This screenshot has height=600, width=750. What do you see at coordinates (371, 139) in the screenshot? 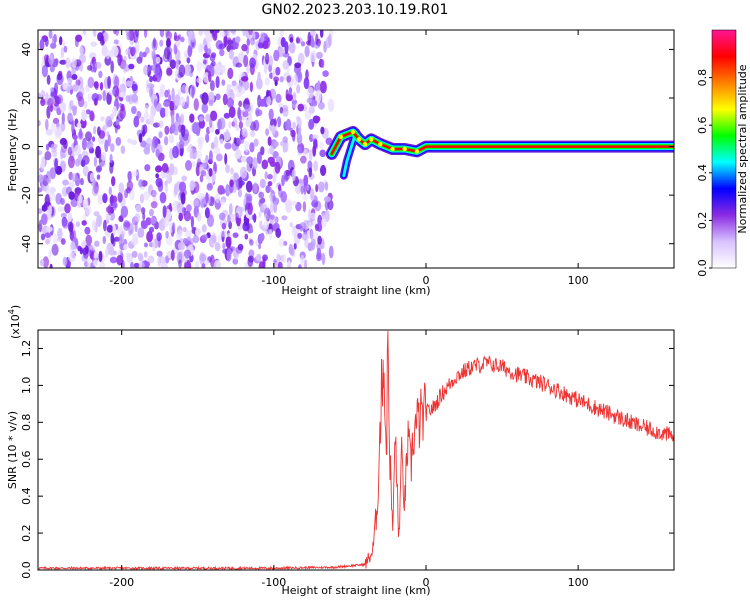
I see `signal-track-point` at bounding box center [371, 139].